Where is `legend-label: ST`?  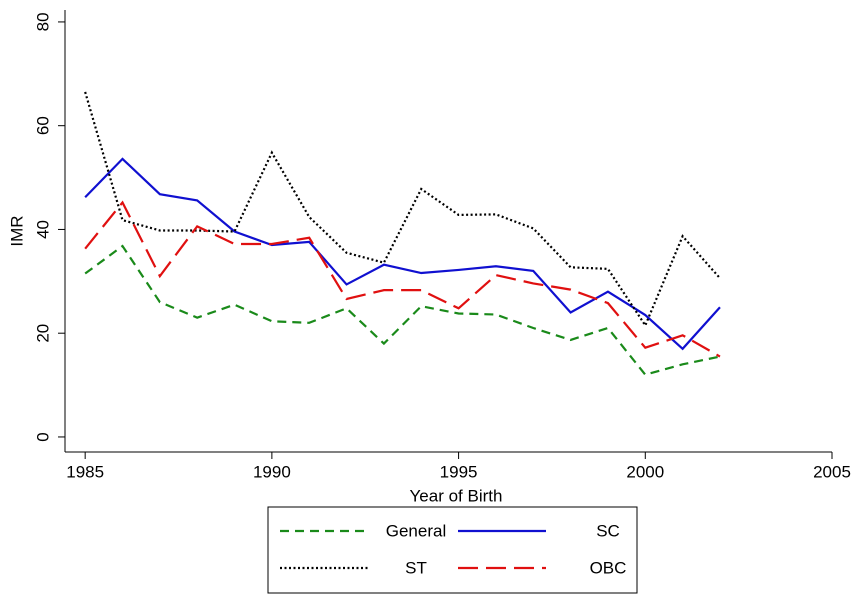 legend-label: ST is located at coordinates (416, 567).